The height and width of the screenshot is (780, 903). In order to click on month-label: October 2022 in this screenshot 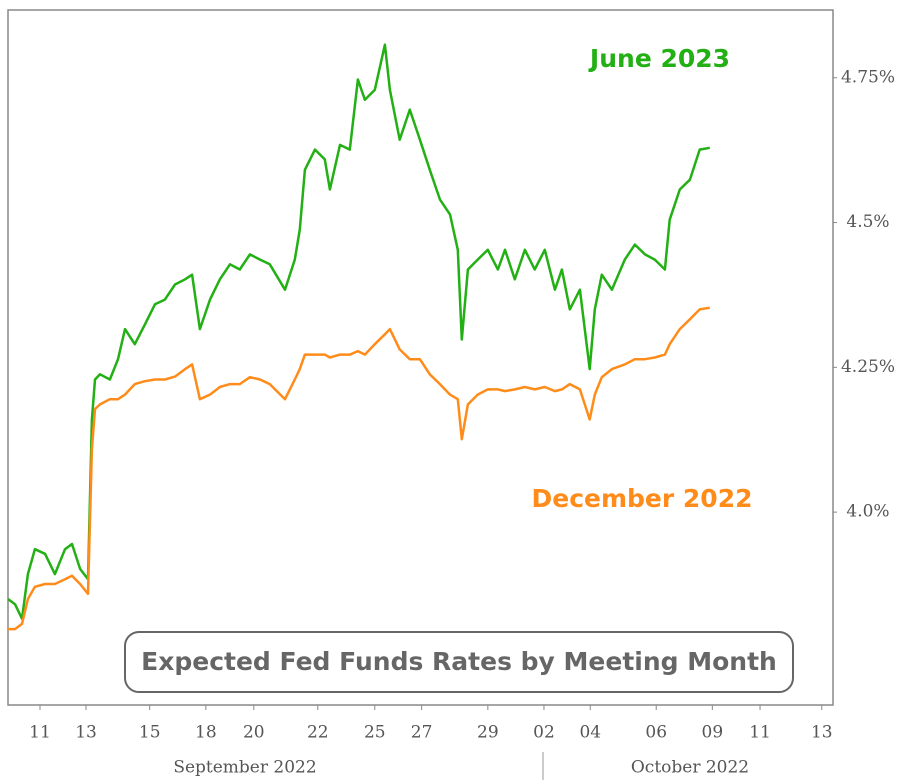, I will do `click(690, 768)`.